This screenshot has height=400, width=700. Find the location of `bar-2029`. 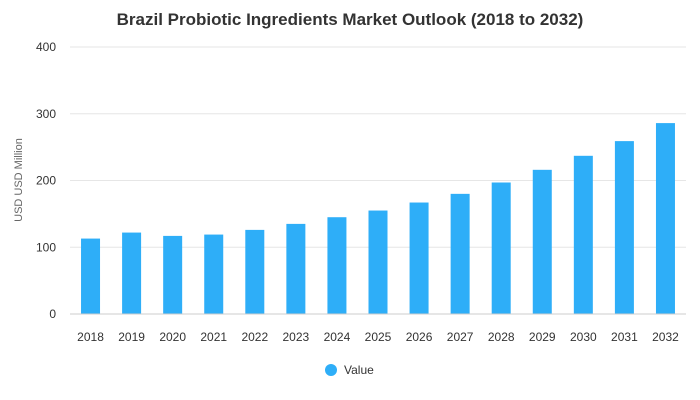

bar-2029 is located at coordinates (542, 241).